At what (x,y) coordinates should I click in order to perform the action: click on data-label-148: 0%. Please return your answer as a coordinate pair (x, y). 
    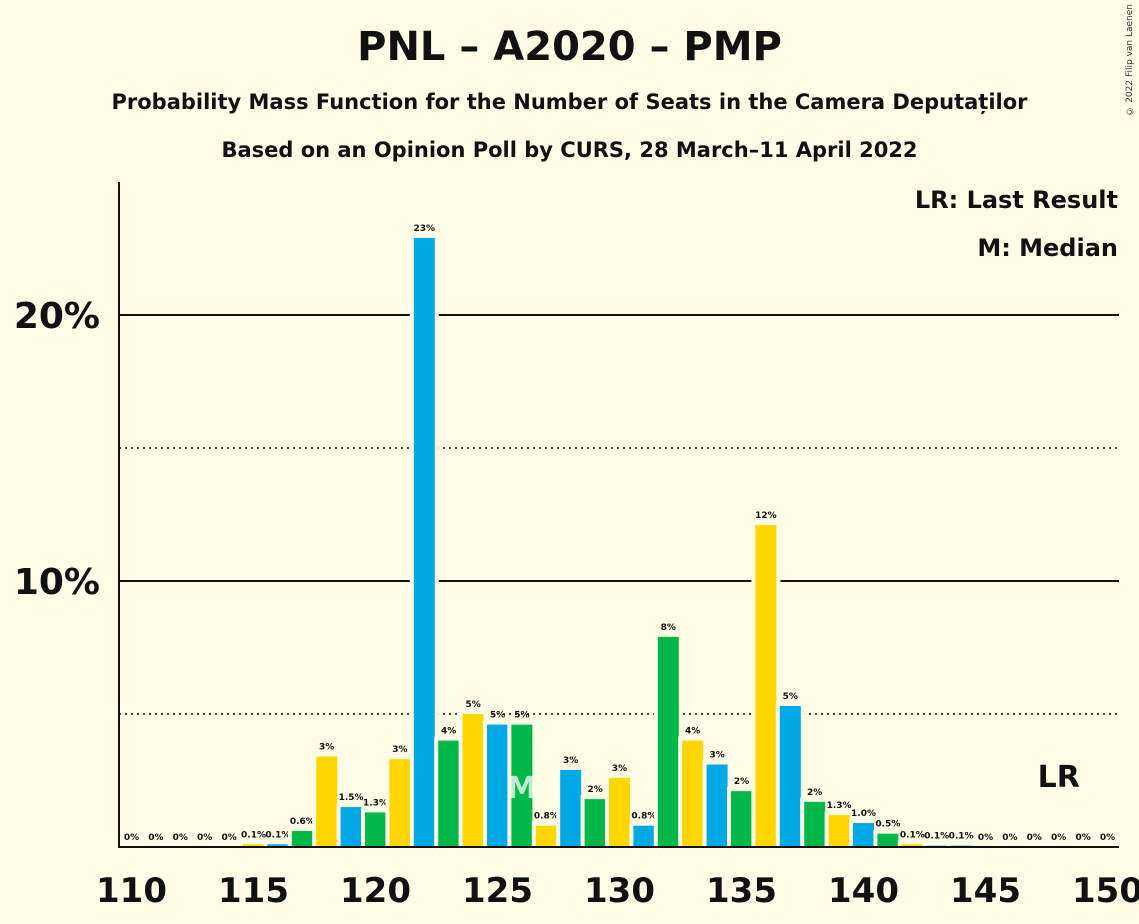
    Looking at the image, I should click on (1058, 838).